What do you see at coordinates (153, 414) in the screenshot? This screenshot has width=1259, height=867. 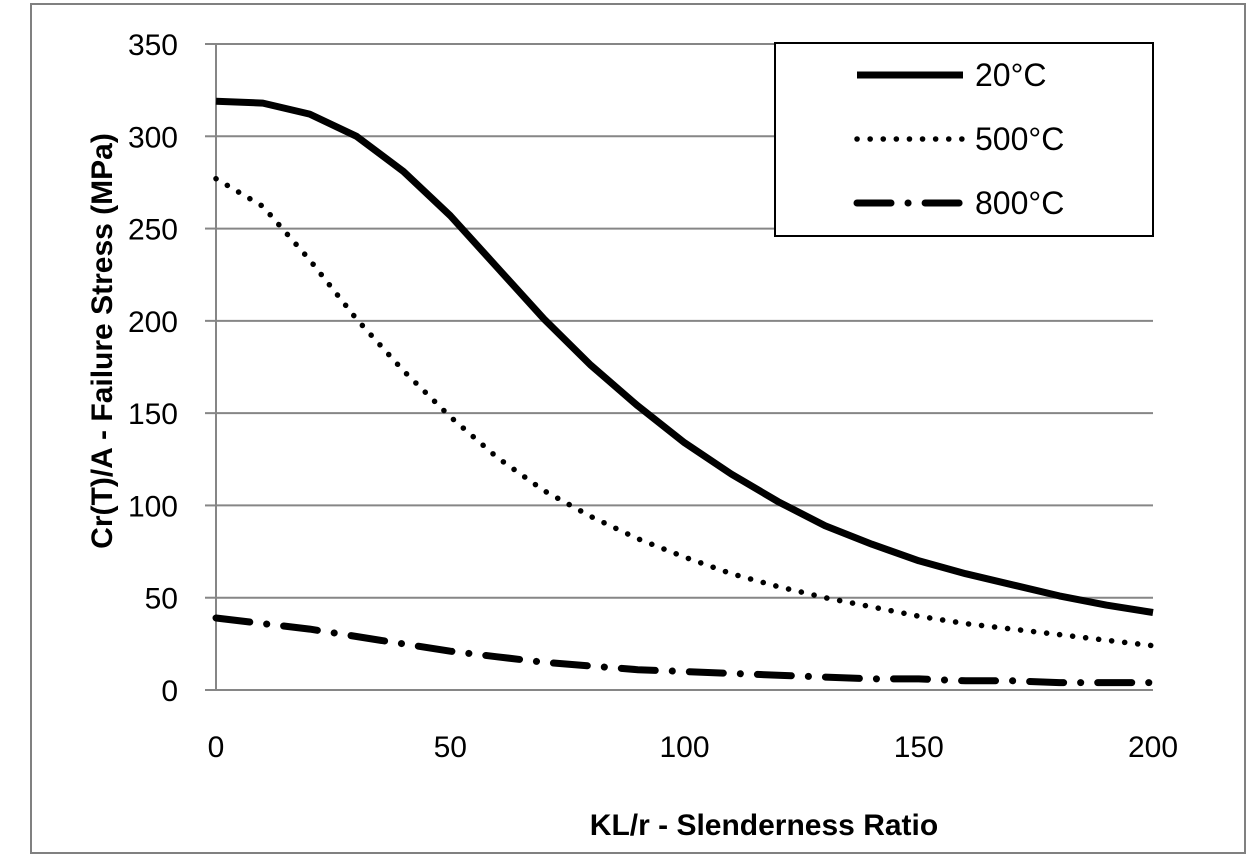 I see `y-tick-label: 150` at bounding box center [153, 414].